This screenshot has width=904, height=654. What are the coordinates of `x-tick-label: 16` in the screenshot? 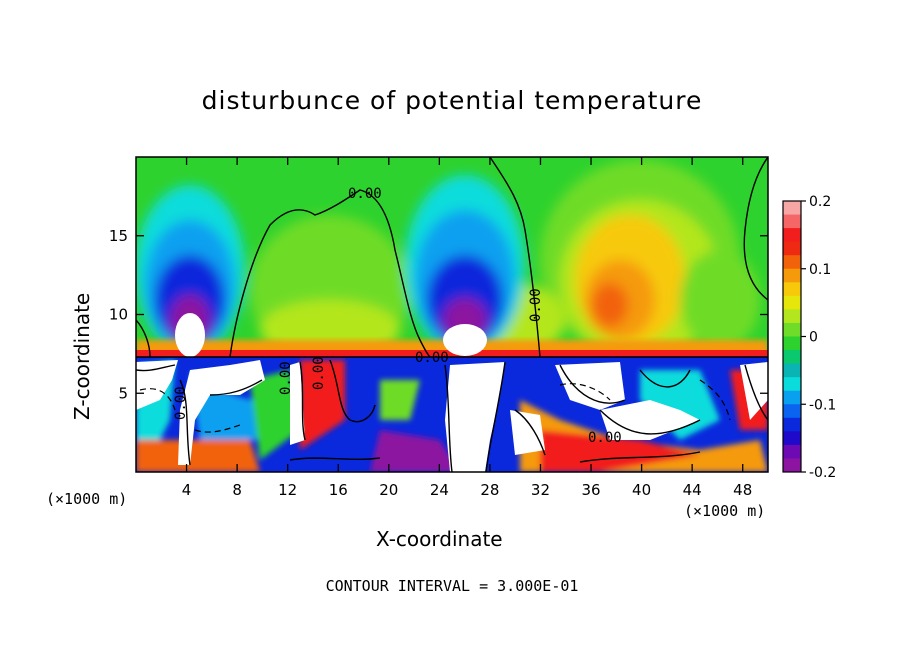 It's located at (338, 490).